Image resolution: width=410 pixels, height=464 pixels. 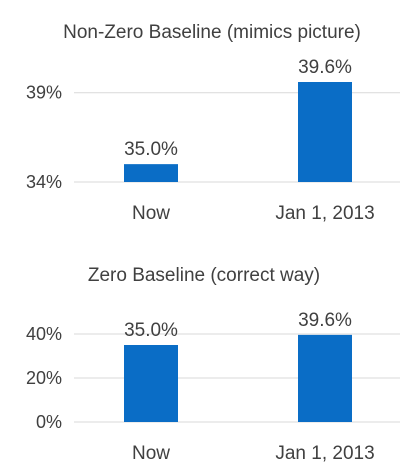 What do you see at coordinates (238, 132) in the screenshot?
I see `chart-1-bars` at bounding box center [238, 132].